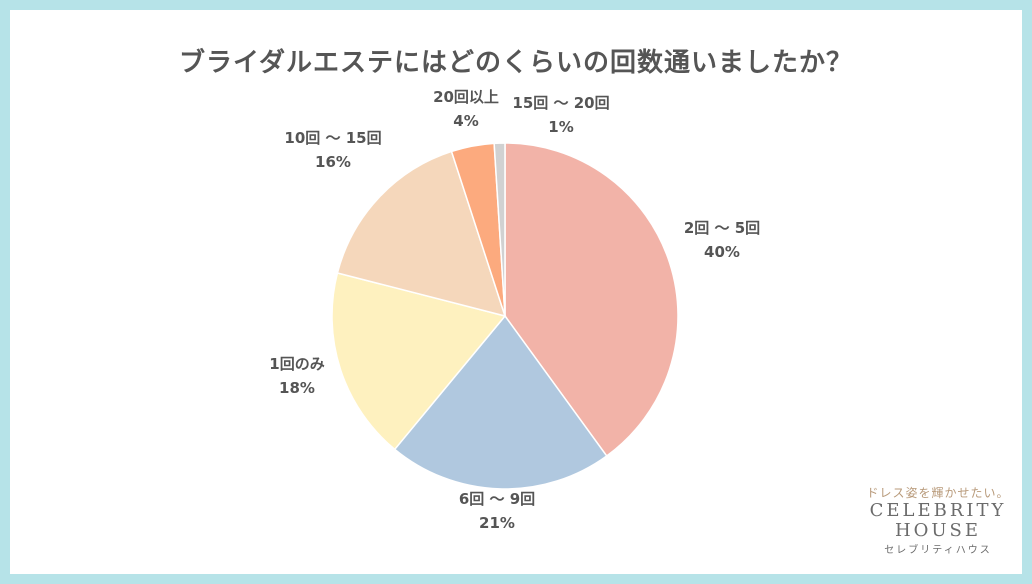  I want to click on slice-percent: 16%, so click(333, 162).